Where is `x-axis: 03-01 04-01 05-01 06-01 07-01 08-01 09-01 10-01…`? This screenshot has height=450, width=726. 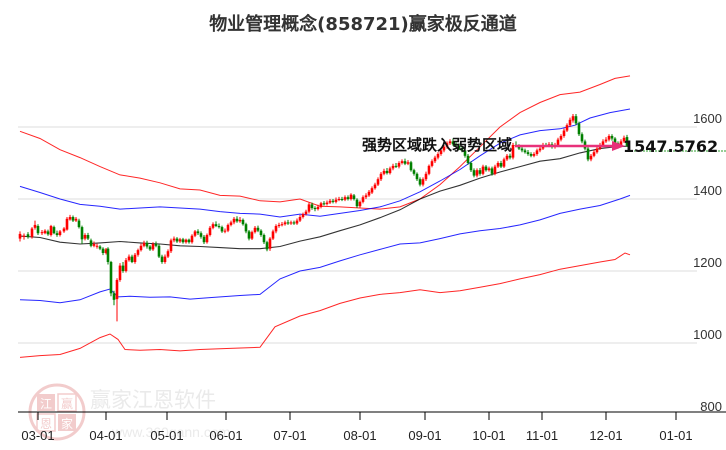 x-axis: 03-01 04-01 05-01 06-01 07-01 08-01 09-01 10-01… is located at coordinates (357, 427).